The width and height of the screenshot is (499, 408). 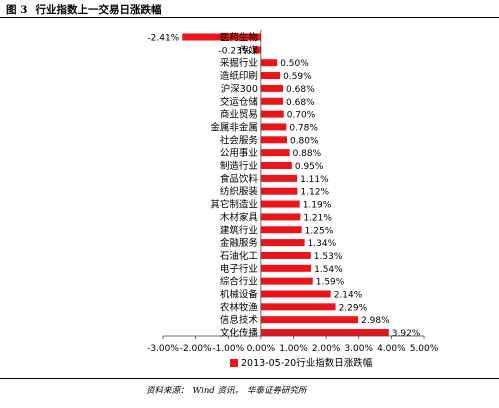 I want to click on value-label: 1.11%, so click(x=314, y=180).